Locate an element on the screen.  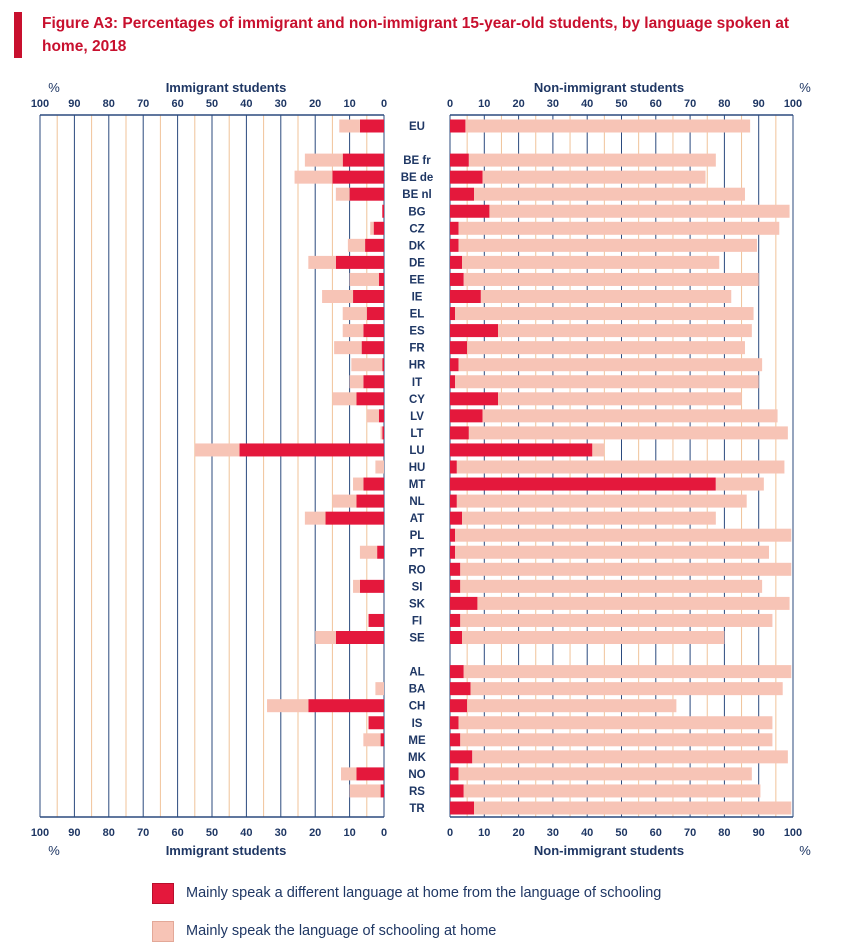
tick-label-non-immigrant-bottom: 80 is located at coordinates (724, 833).